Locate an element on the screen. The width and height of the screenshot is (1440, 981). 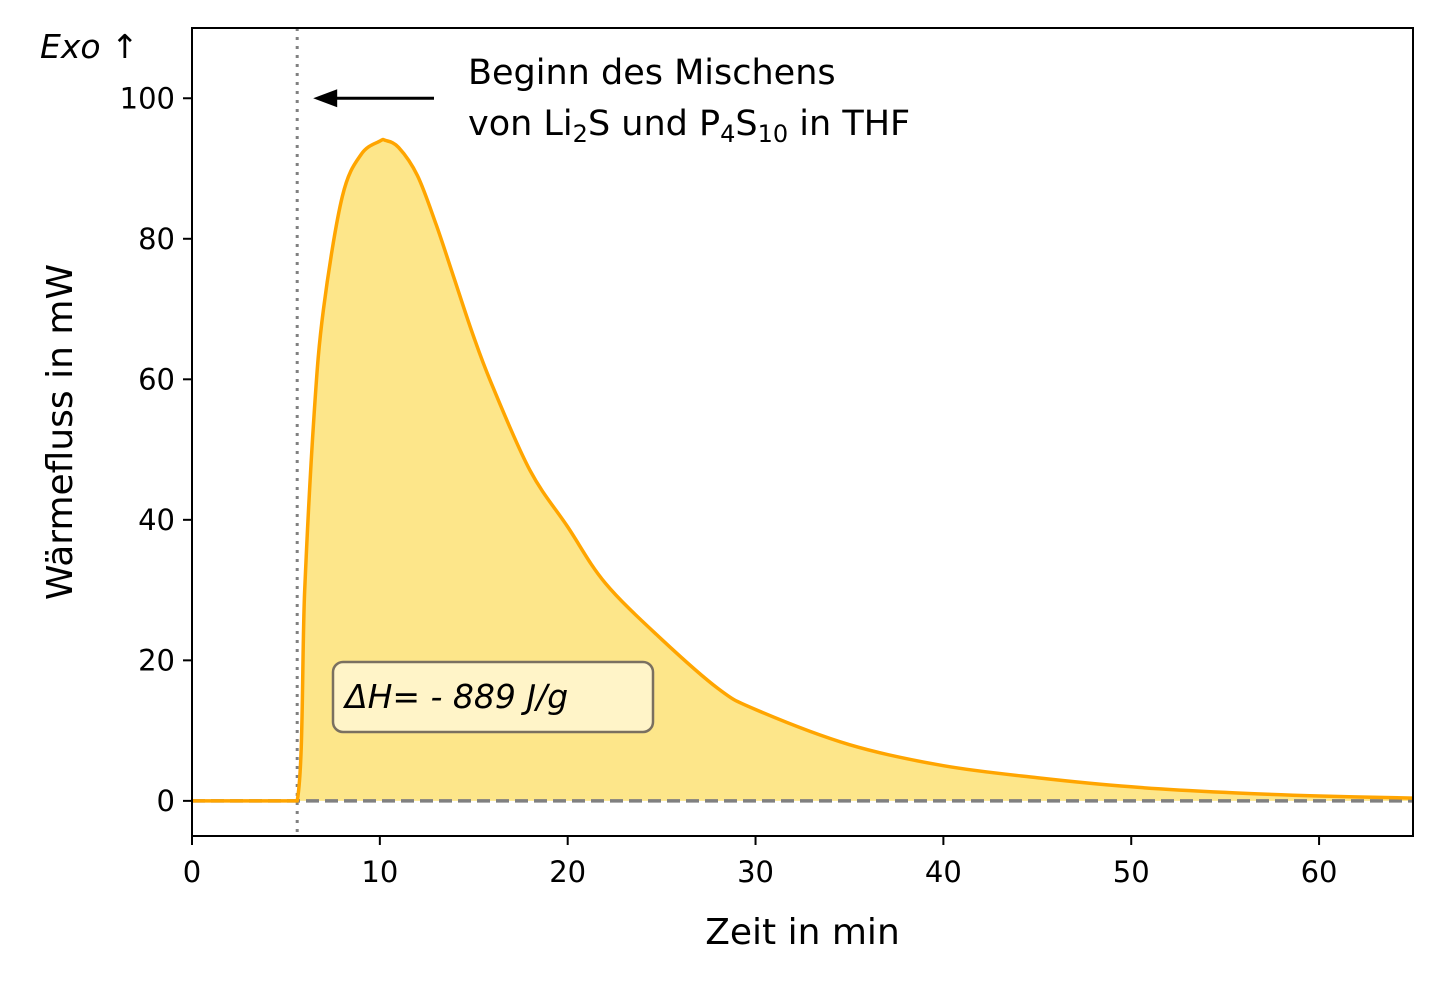
annotation-subscript-3: 10 is located at coordinates (773, 134).